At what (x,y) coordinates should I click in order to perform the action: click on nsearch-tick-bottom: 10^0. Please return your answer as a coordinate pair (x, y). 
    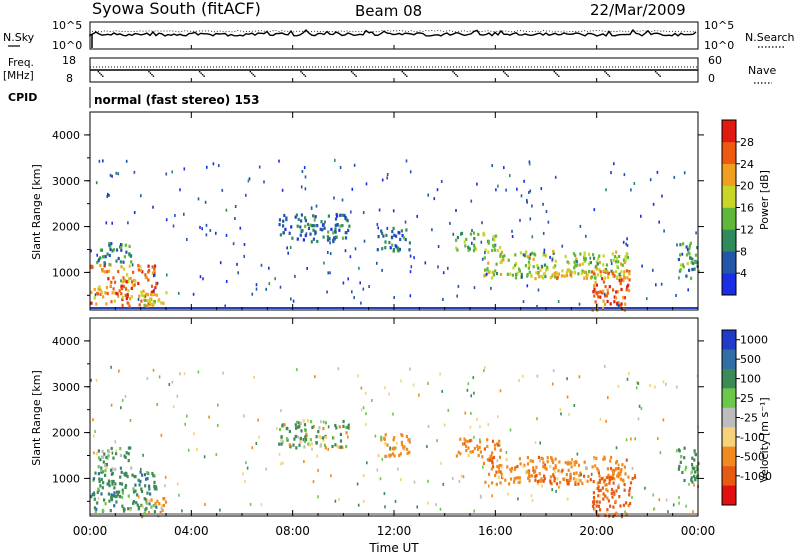
    Looking at the image, I should click on (719, 45).